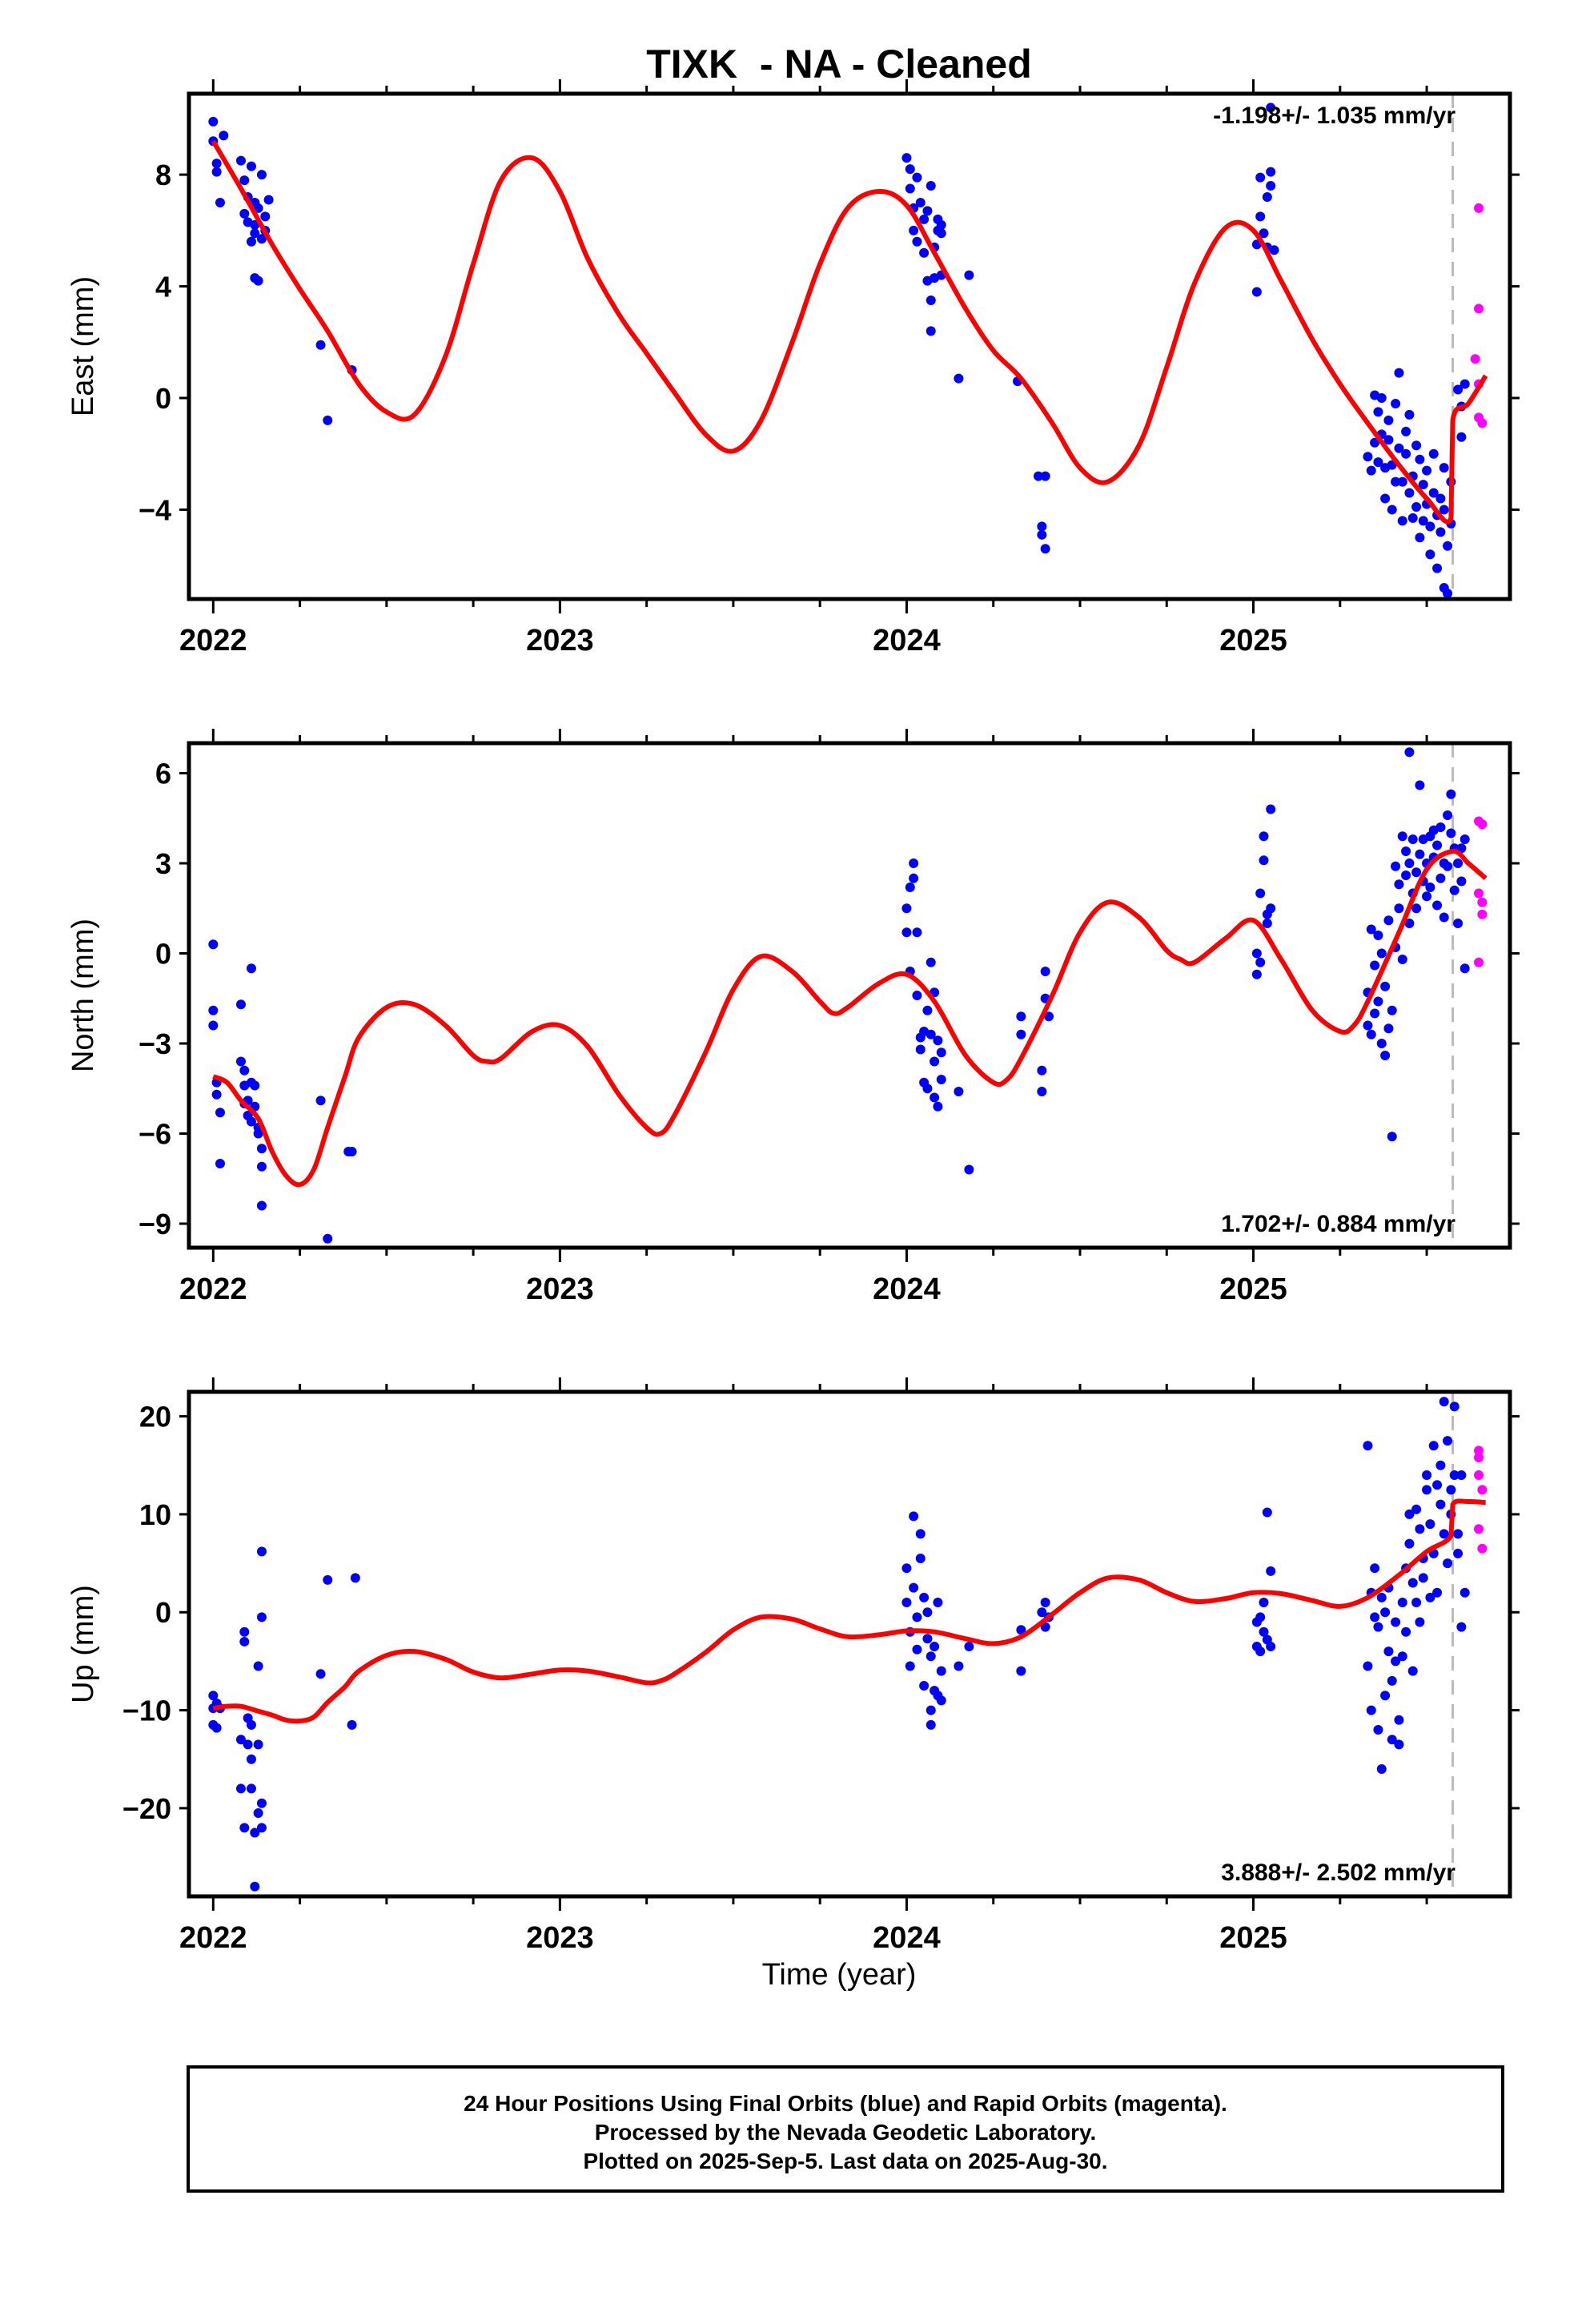  I want to click on x-tick-label: 2025, so click(1253, 640).